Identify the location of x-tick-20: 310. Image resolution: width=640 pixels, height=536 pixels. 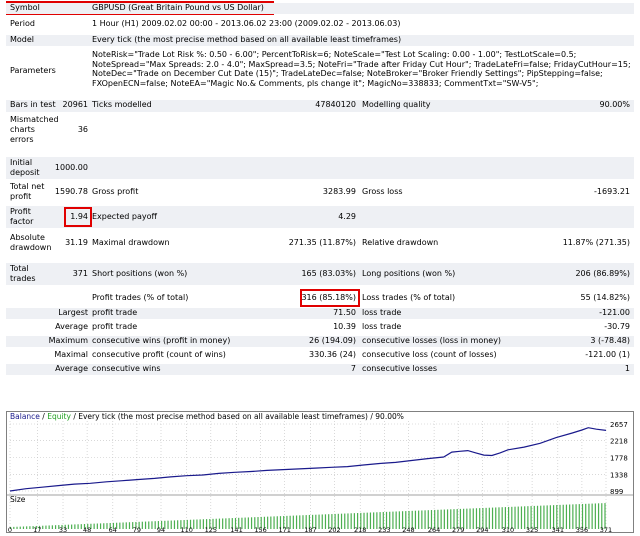
(508, 529).